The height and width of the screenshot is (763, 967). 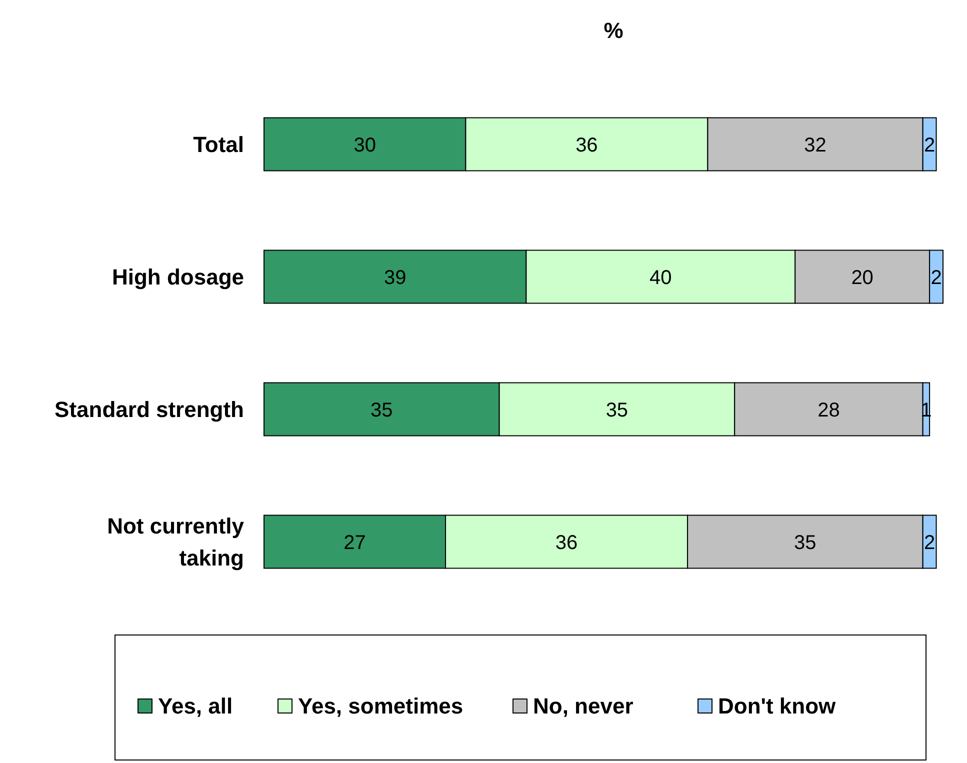 I want to click on data-label: 28, so click(x=829, y=410).